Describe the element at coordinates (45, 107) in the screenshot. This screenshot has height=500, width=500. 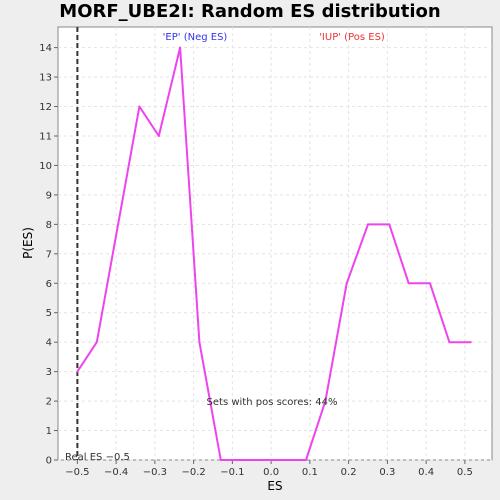
I see `y-tick-label: 12` at that location.